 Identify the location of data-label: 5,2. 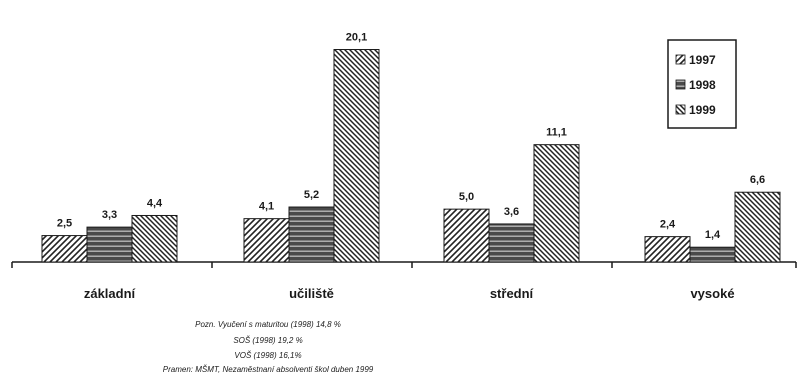
(311, 195).